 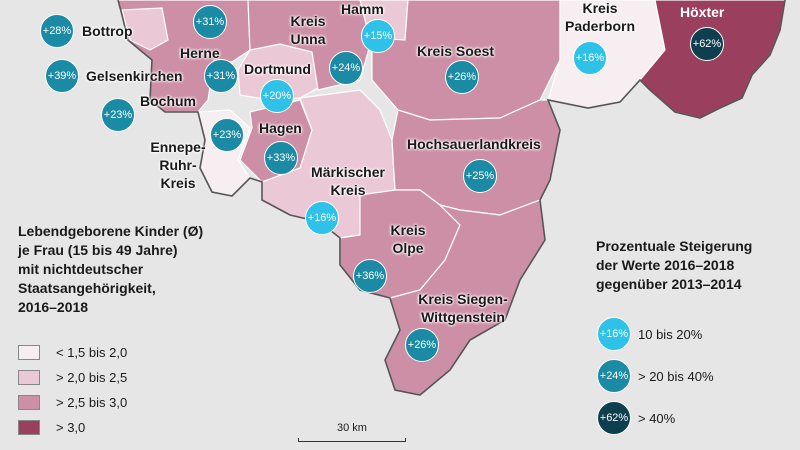 I want to click on legend-title-5: 2016–2018, so click(x=53, y=307).